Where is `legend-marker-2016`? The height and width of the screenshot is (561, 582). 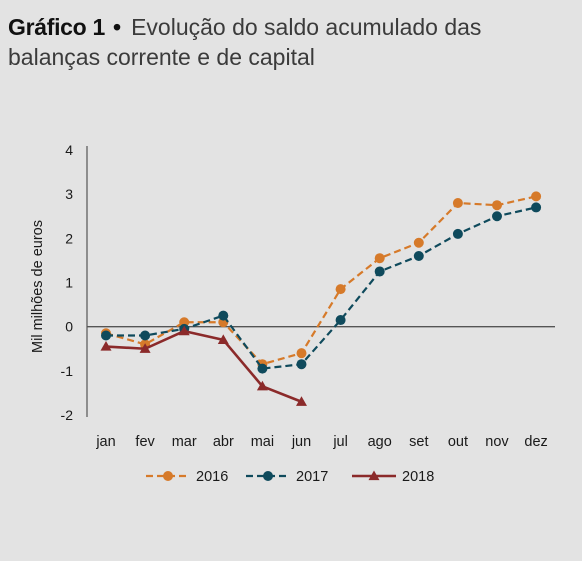
legend-marker-2016 is located at coordinates (168, 476).